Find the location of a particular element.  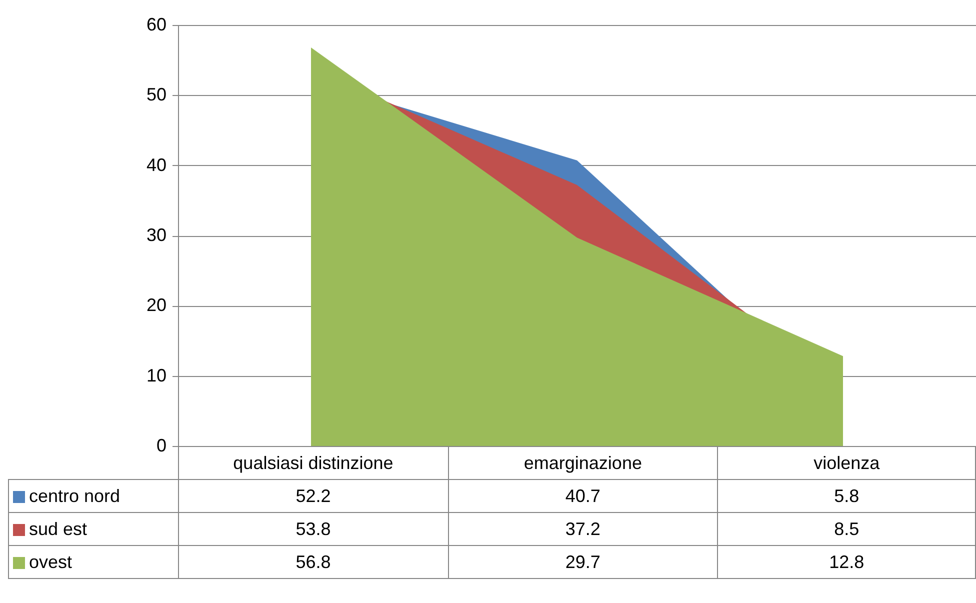

data-label: 12.8 is located at coordinates (847, 562).